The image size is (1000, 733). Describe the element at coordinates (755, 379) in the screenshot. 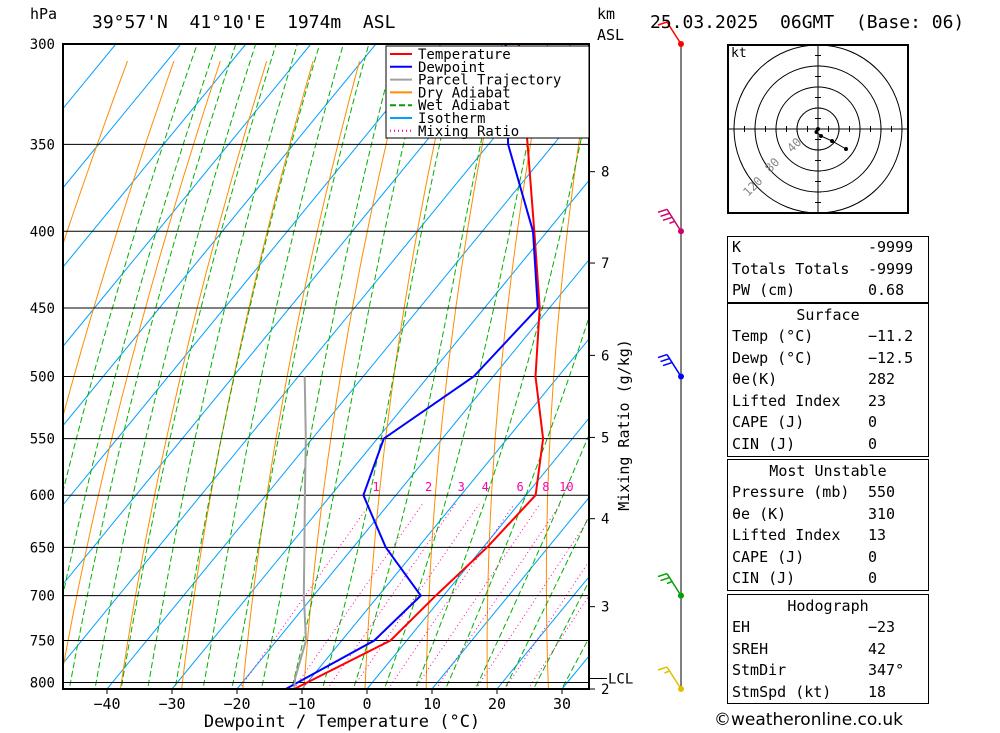

I see `surface-label: θe(K)` at that location.